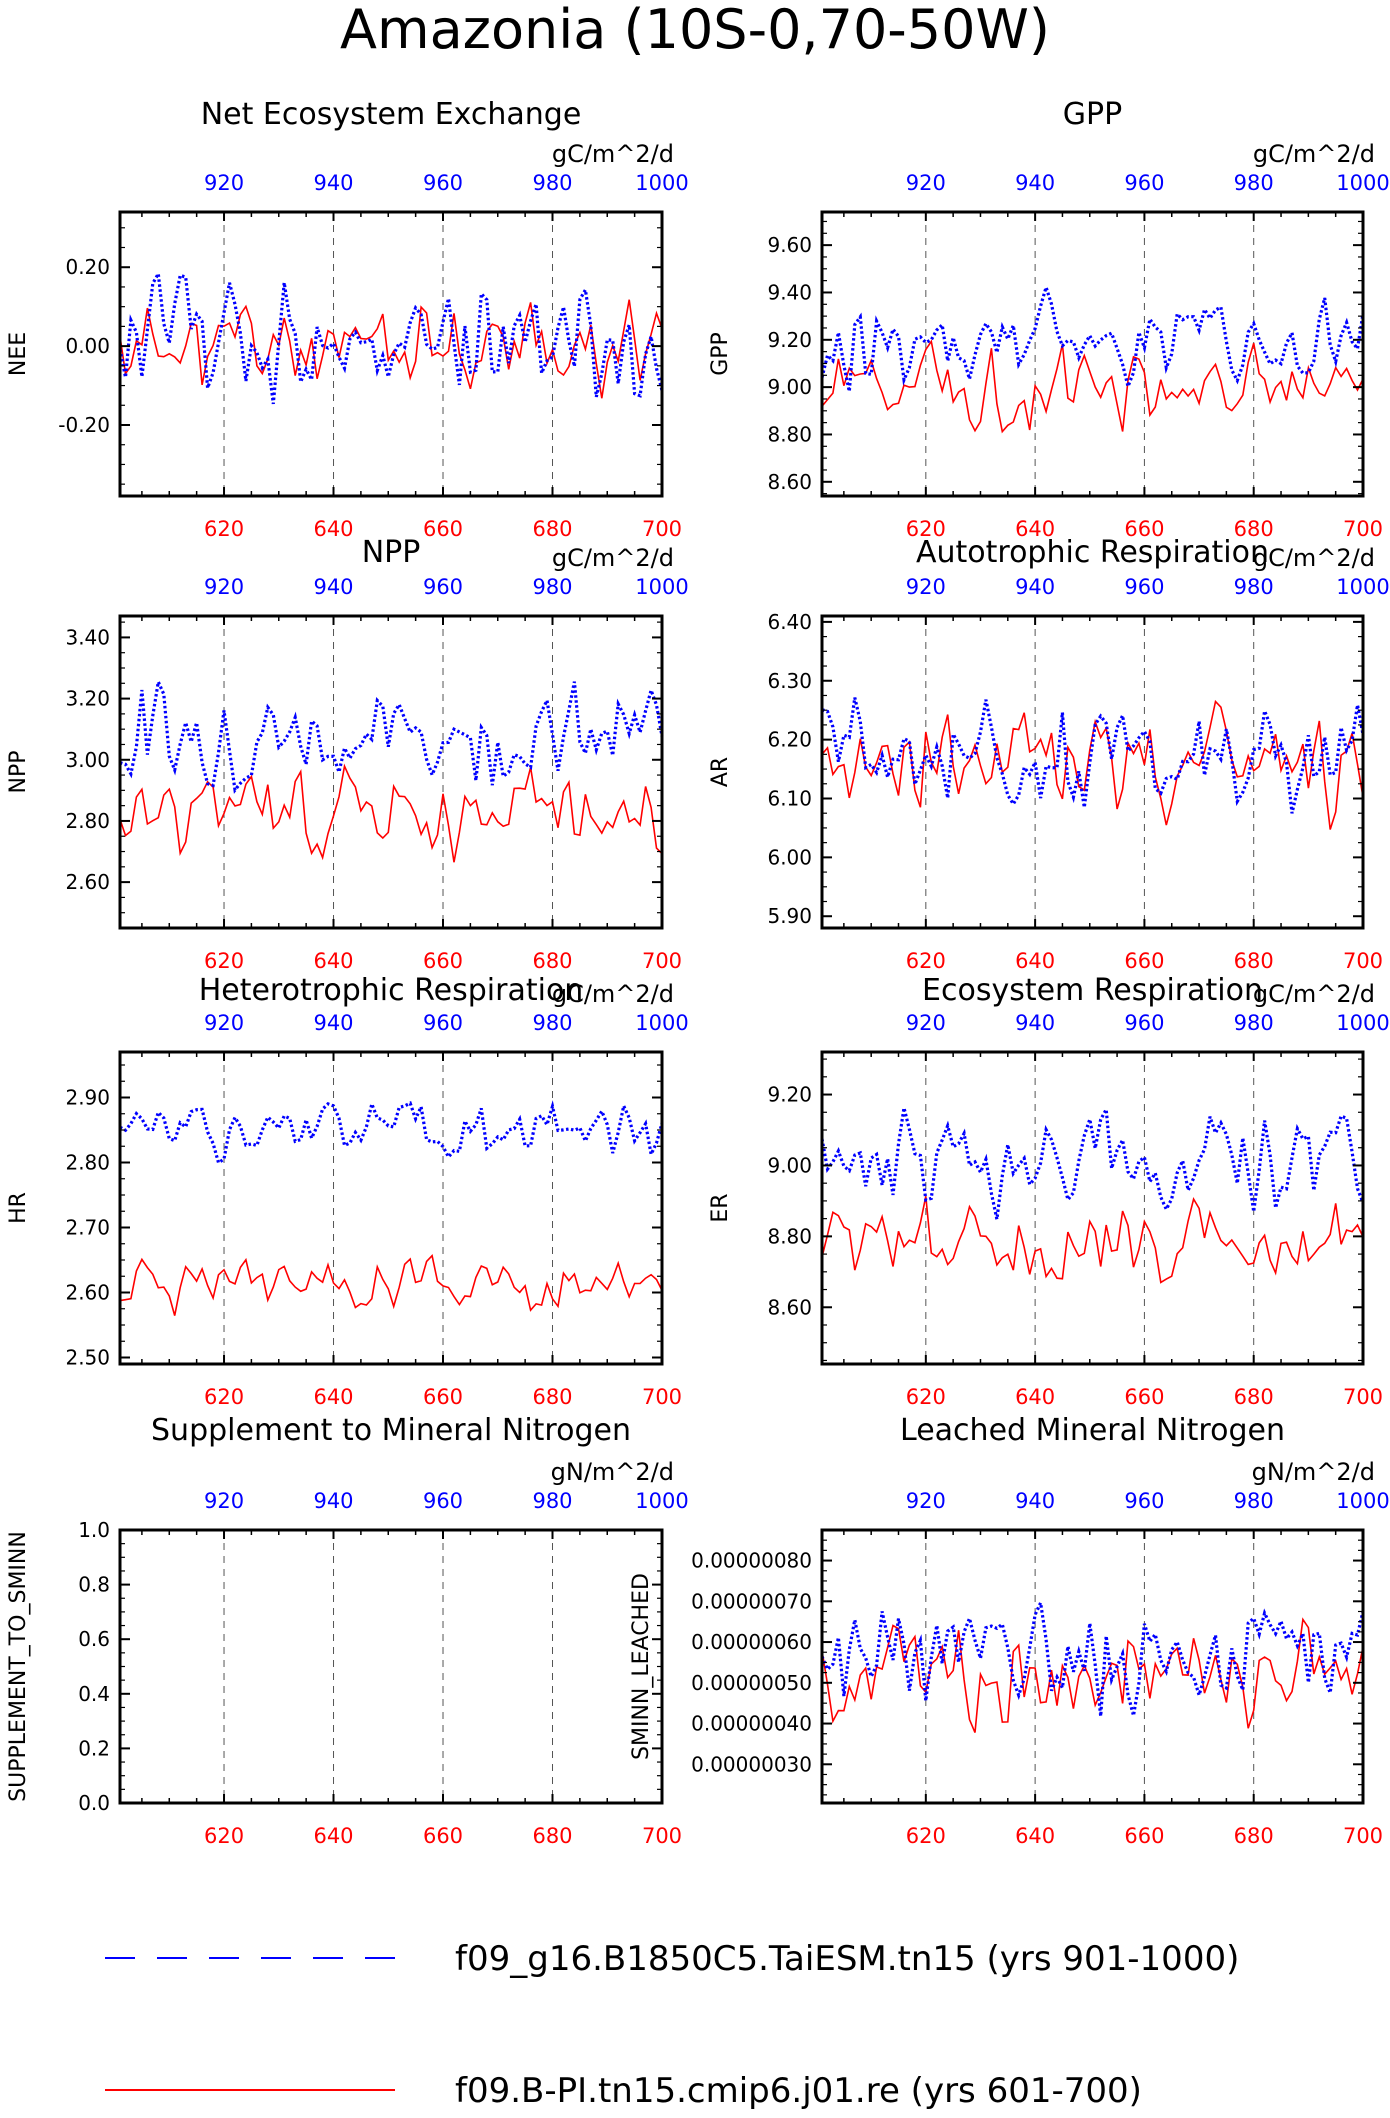  I want to click on y-tick-label: 0.00000030, so click(751, 1764).